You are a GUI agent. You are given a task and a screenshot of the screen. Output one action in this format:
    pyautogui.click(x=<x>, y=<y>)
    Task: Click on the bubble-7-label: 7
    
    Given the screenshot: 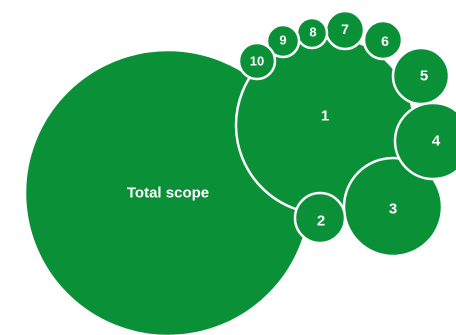 What is the action you would take?
    pyautogui.click(x=345, y=29)
    